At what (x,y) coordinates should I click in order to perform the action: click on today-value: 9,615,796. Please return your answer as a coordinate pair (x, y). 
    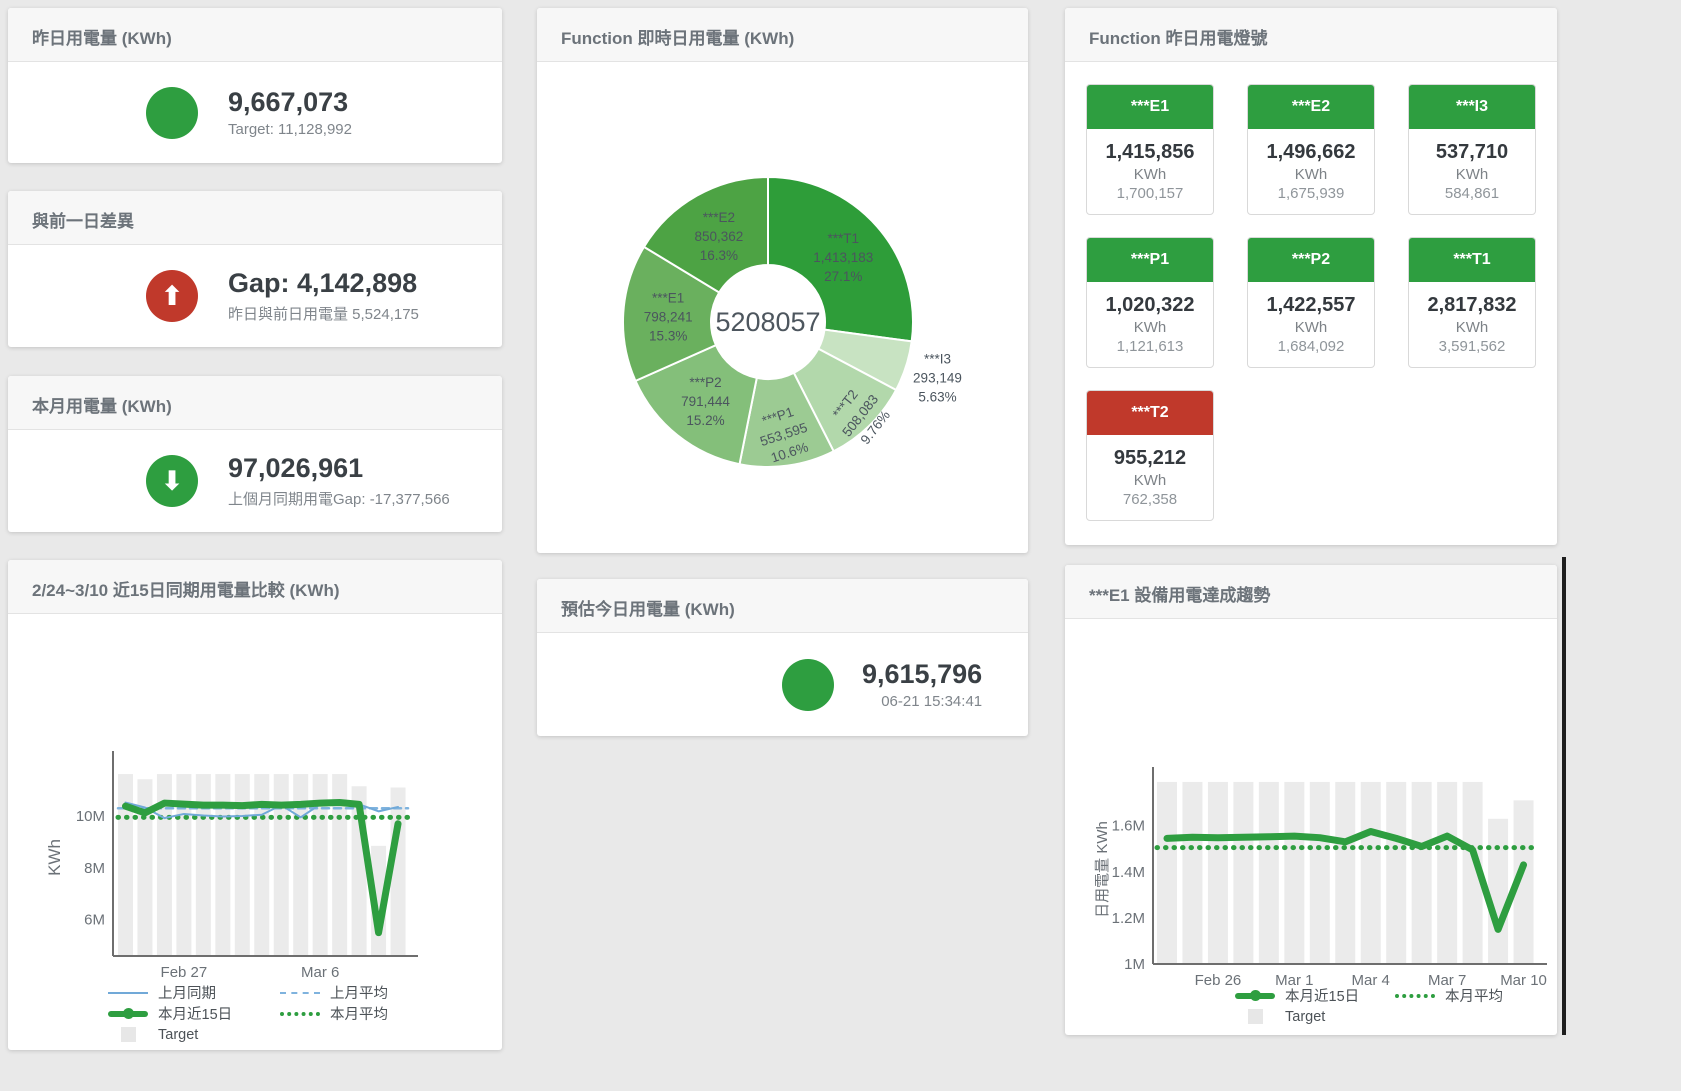
    Looking at the image, I should click on (922, 673).